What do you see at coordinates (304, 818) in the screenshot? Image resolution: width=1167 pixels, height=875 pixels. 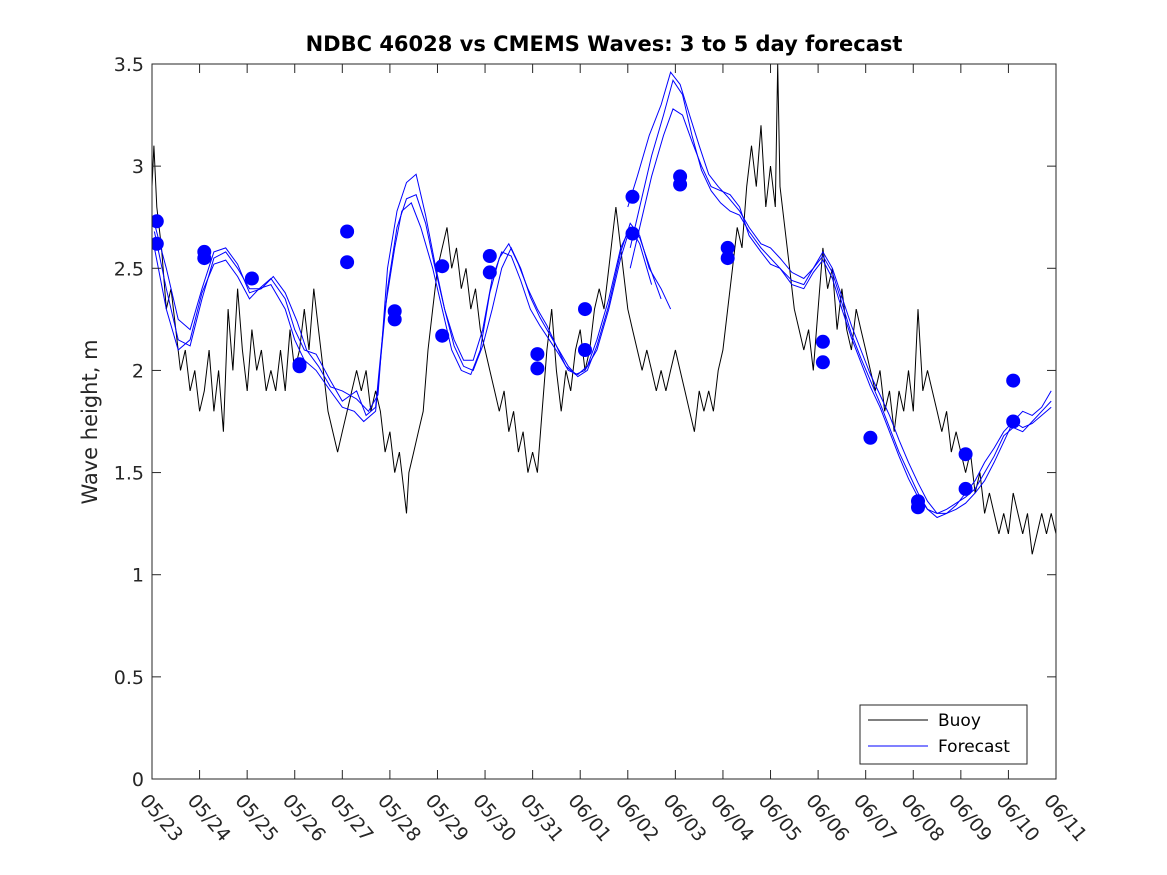 I see `x-tick-label: 05/26` at bounding box center [304, 818].